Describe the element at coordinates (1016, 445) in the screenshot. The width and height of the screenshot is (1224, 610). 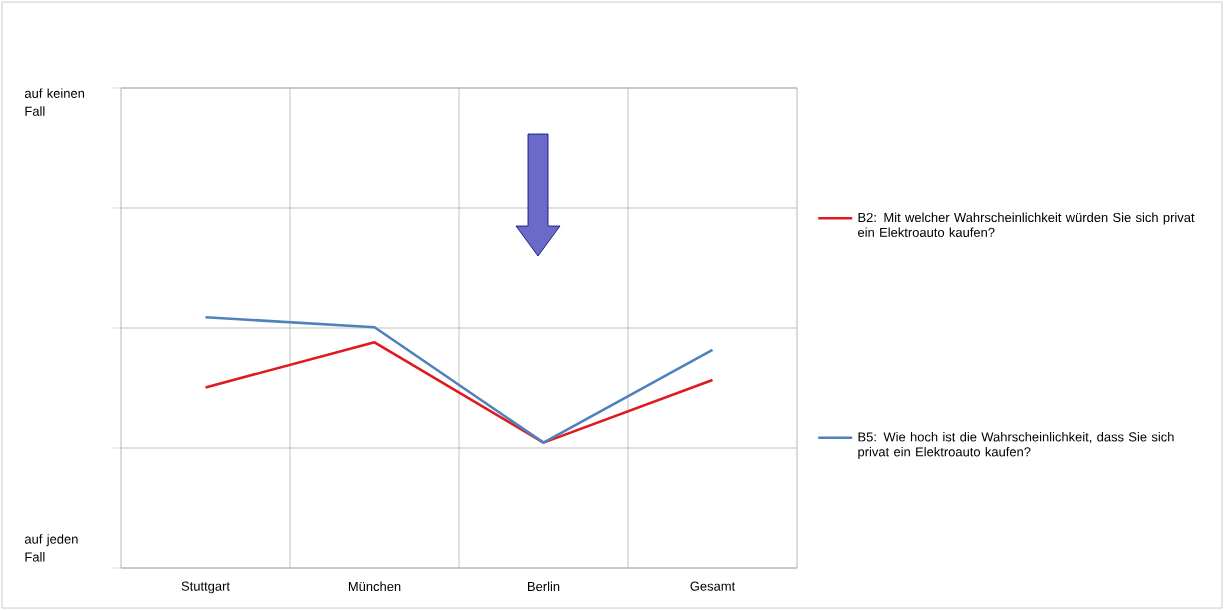
I see `legend-label: B5: Wie hoch ist die Wahrscheinlichkeit, dass Sie sich privat ein Elektroauto kaufen?` at that location.